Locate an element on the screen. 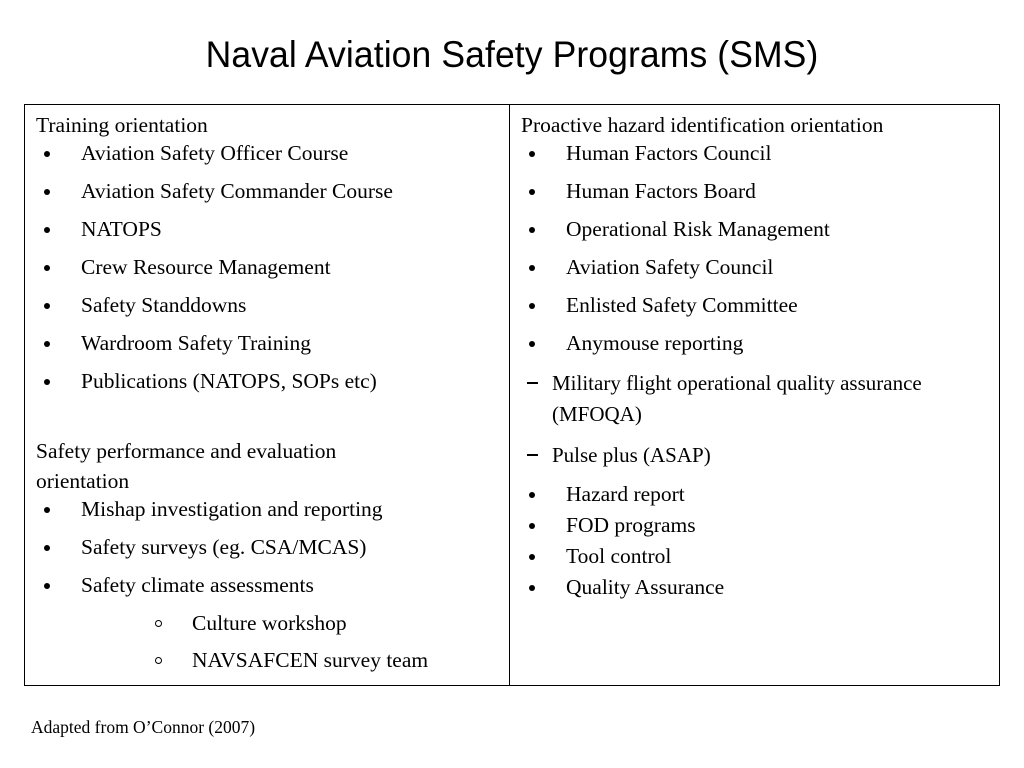  list-item: Aviation Safety Commander Course is located at coordinates (267, 191).